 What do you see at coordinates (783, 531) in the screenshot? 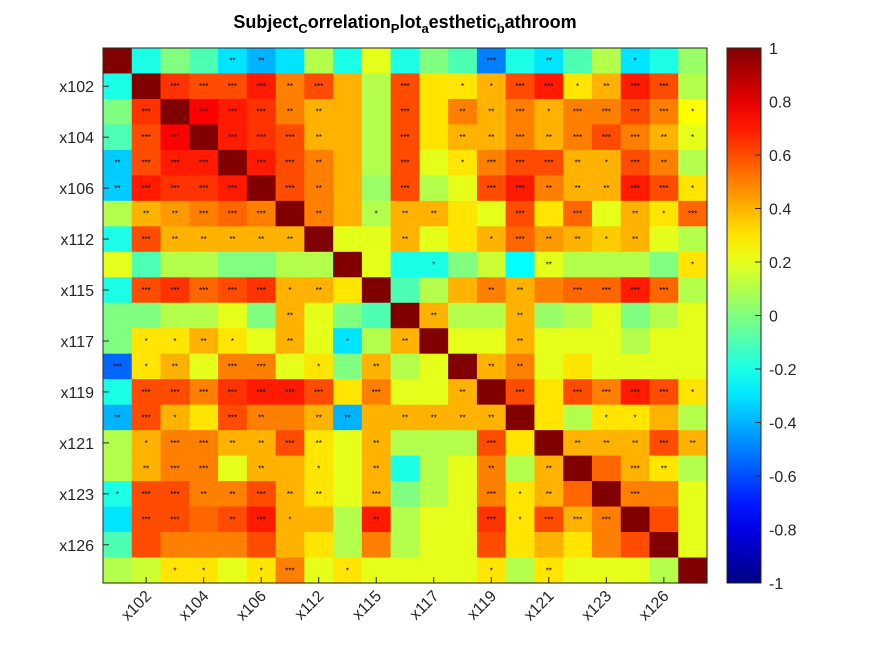
I see `colorbar-tick-label: -0.8` at bounding box center [783, 531].